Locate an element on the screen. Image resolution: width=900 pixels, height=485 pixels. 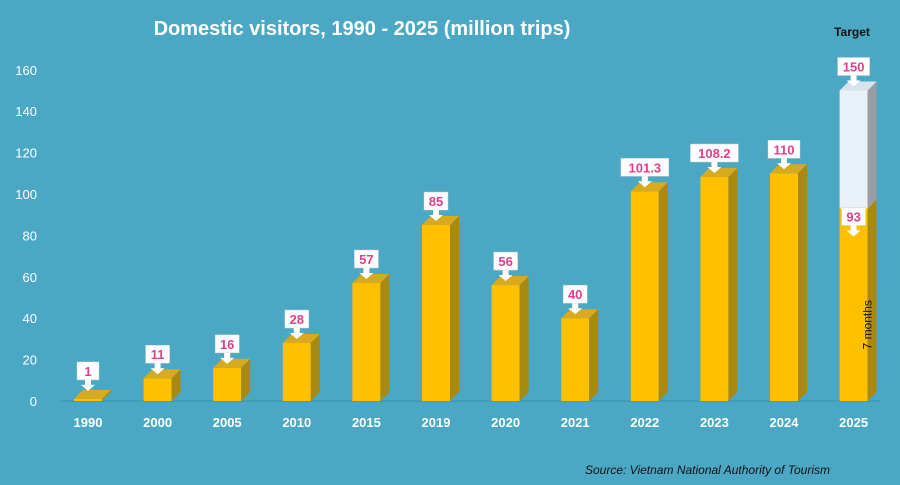
data-label-text: 101.3 is located at coordinates (645, 167).